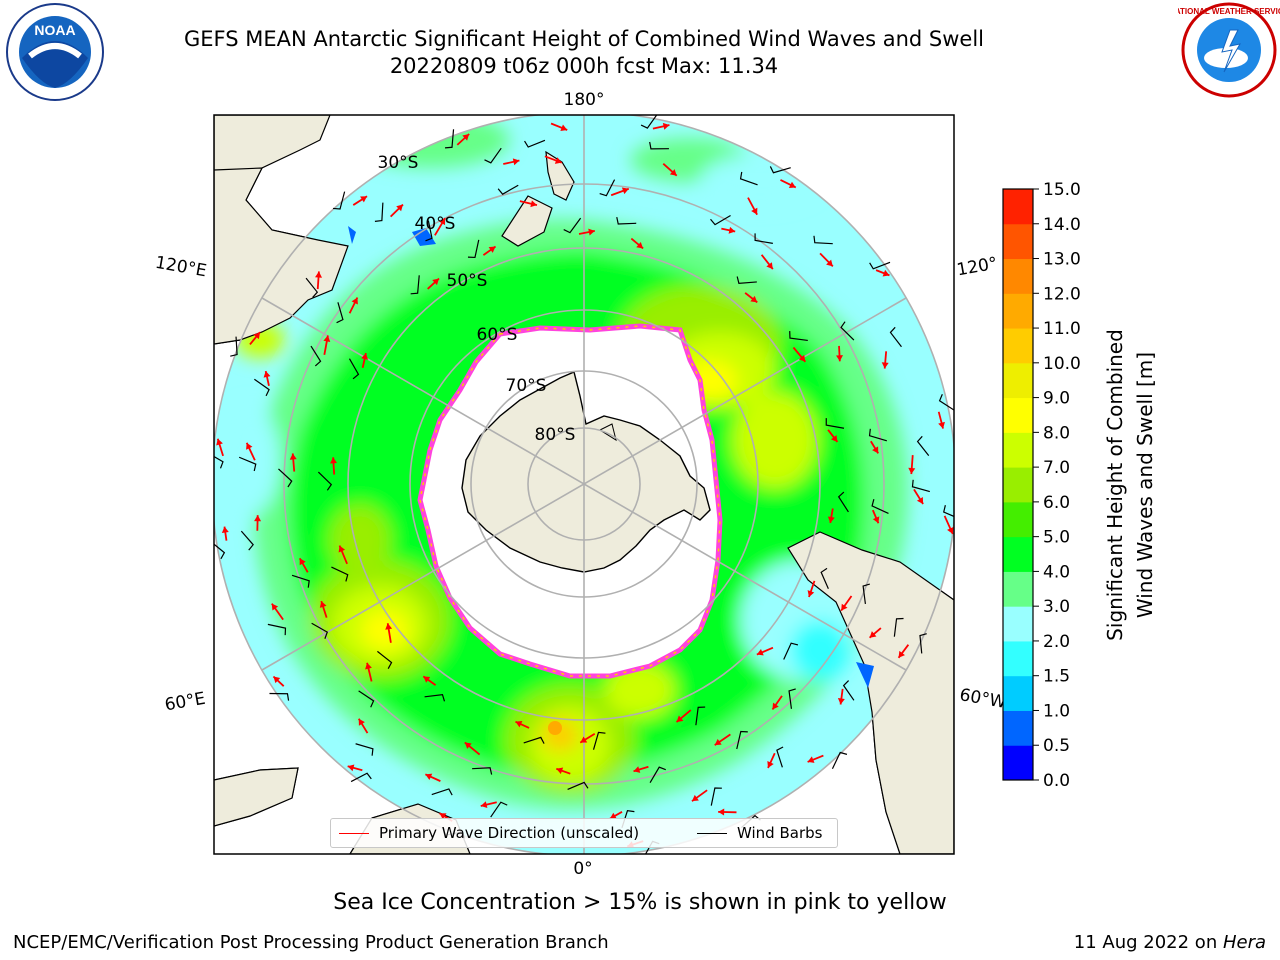 The image size is (1280, 960). What do you see at coordinates (435, 224) in the screenshot?
I see `lat-label-40s: 40°S` at bounding box center [435, 224].